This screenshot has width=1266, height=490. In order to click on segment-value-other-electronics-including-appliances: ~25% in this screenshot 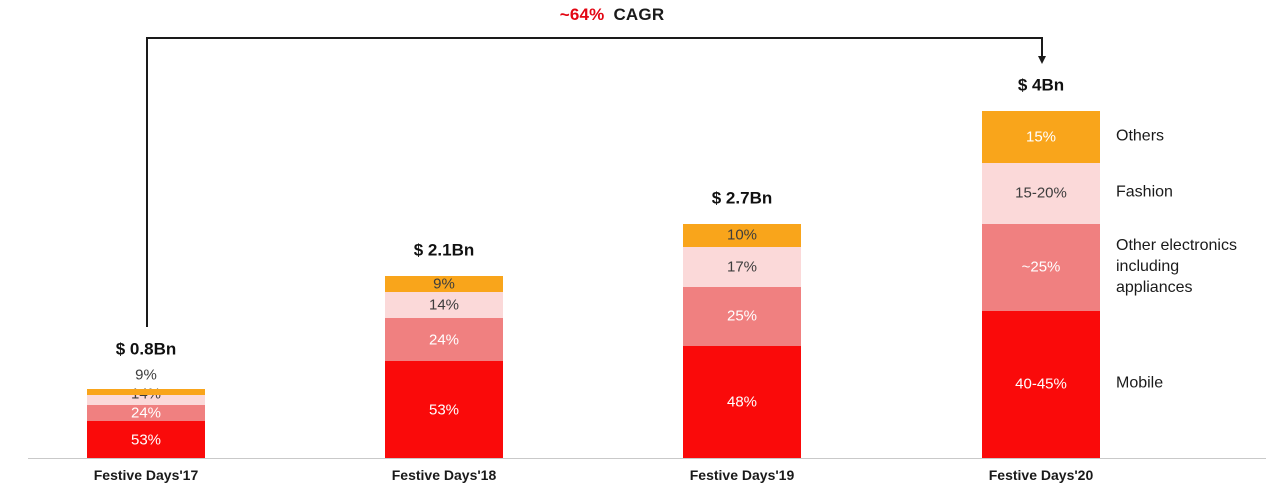, I will do `click(1041, 267)`.